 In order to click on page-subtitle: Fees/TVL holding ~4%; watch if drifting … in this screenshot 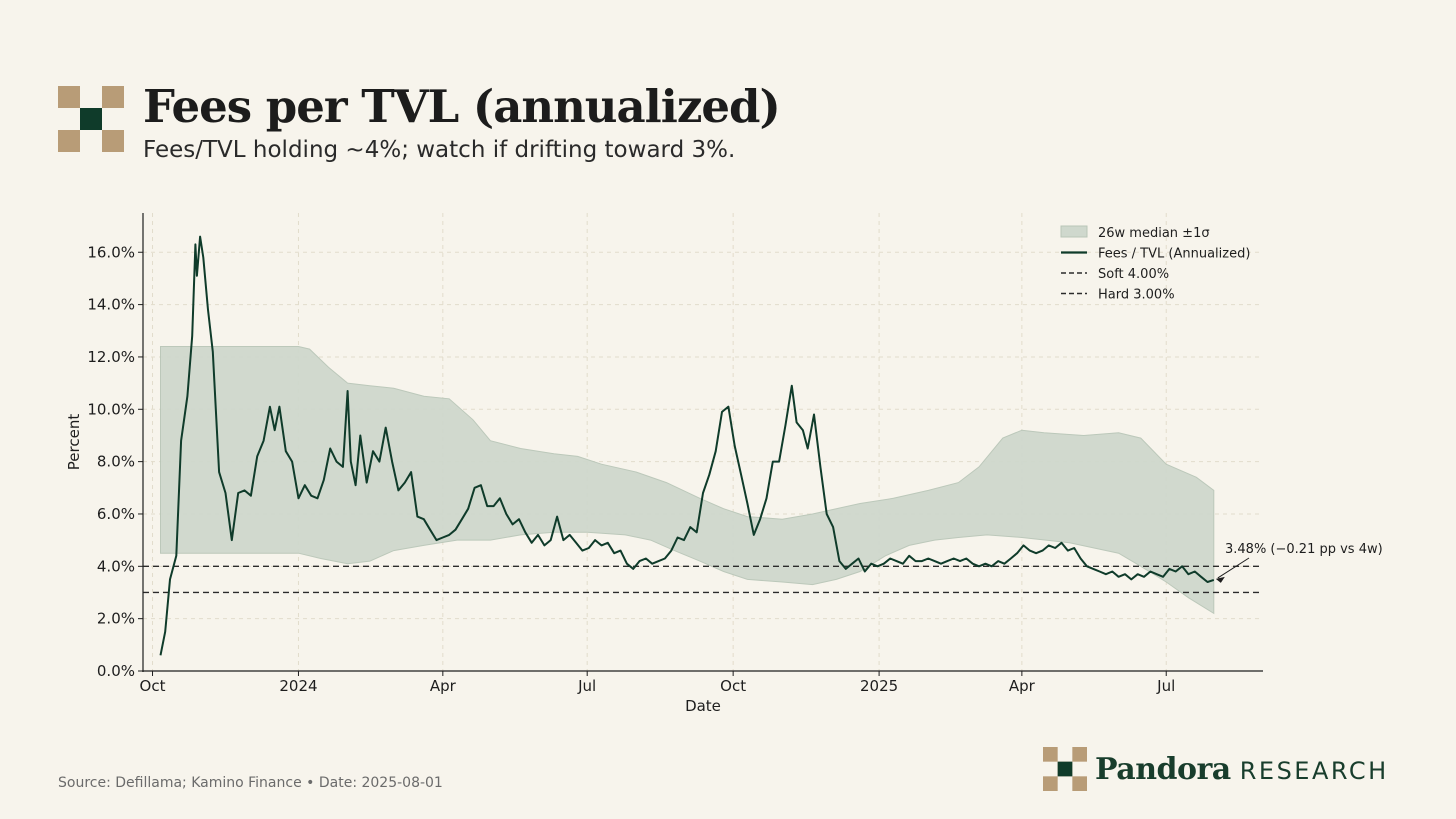, I will do `click(439, 150)`.